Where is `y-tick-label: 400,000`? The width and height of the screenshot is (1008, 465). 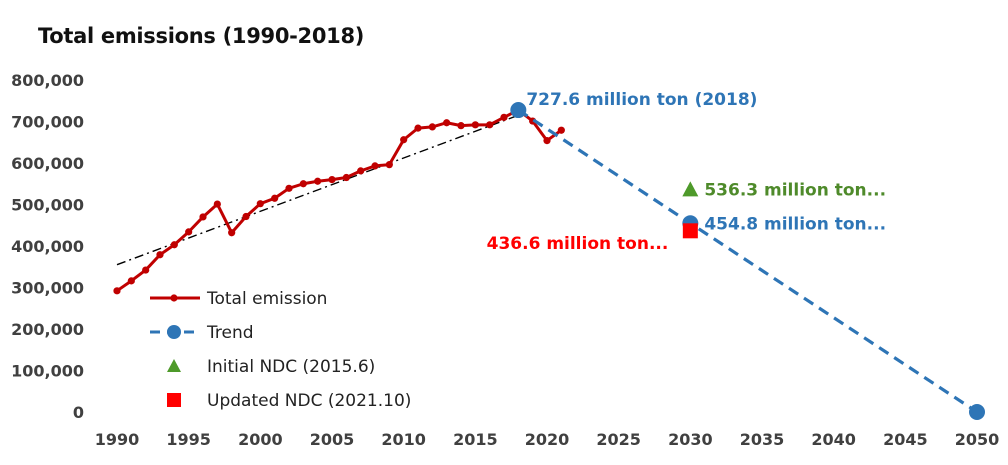
y-tick-label: 400,000 is located at coordinates (47, 246).